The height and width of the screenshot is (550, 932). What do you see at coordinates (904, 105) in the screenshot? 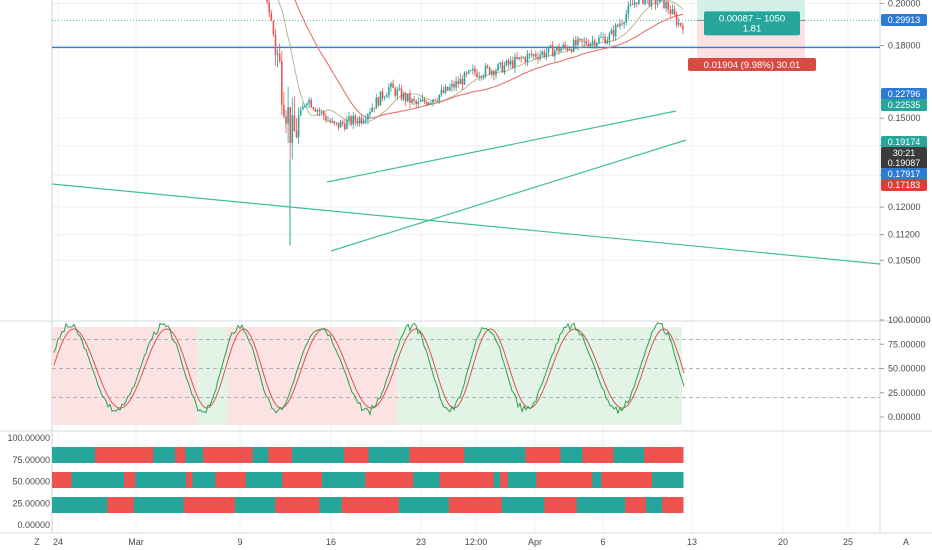
I see `price-tag-target` at bounding box center [904, 105].